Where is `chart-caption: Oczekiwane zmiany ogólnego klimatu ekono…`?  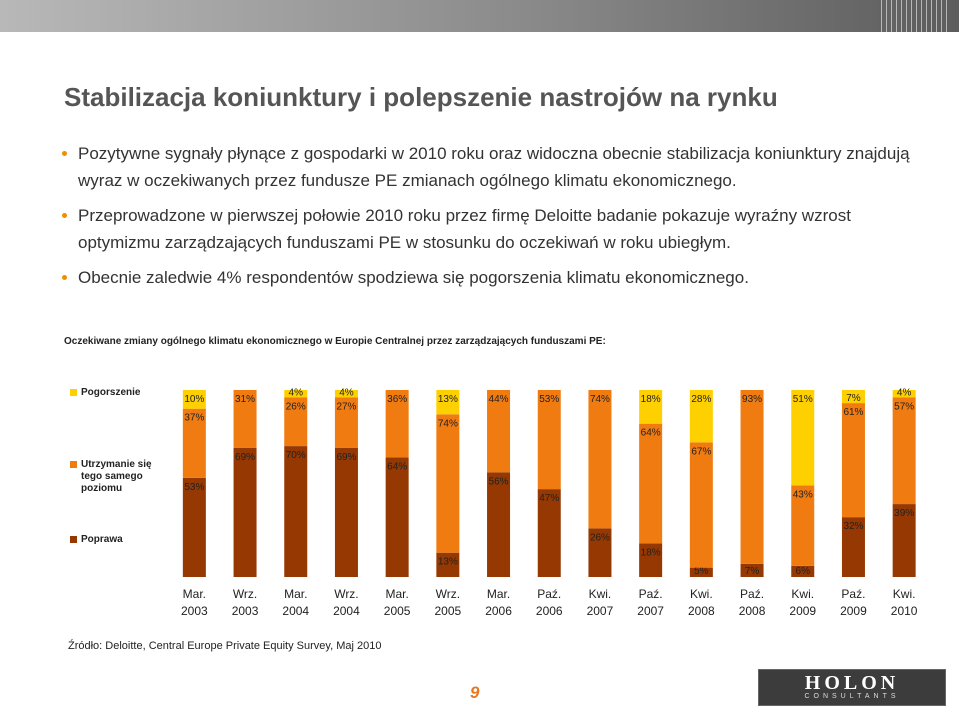 chart-caption: Oczekiwane zmiany ogólnego klimatu ekono… is located at coordinates (335, 341).